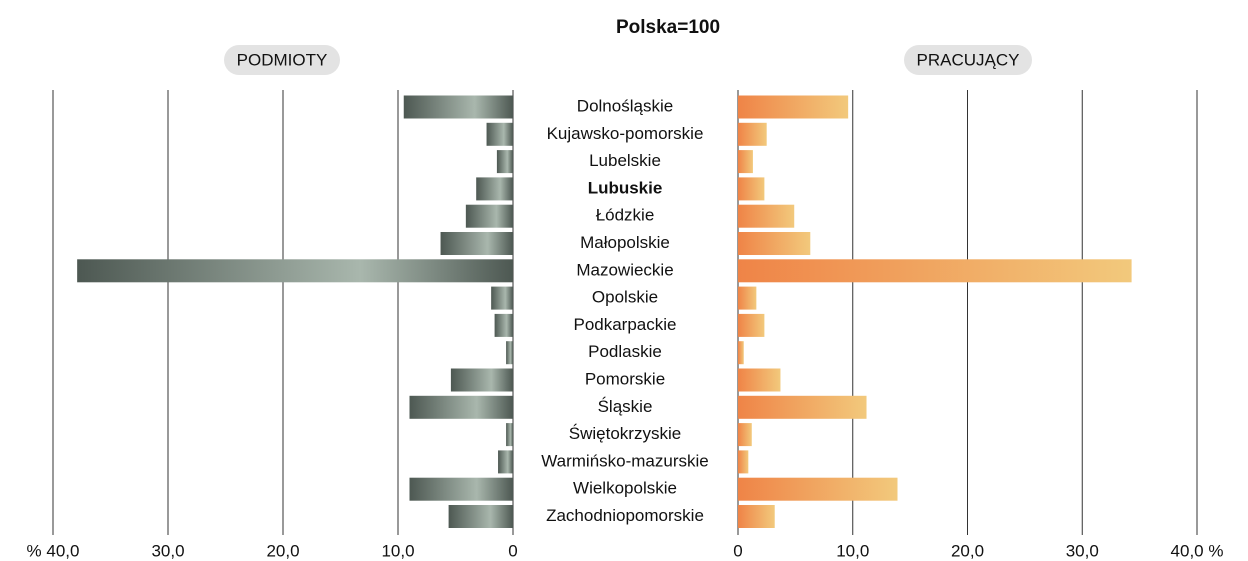  What do you see at coordinates (625, 515) in the screenshot?
I see `category-label: Zachodniopomorskie` at bounding box center [625, 515].